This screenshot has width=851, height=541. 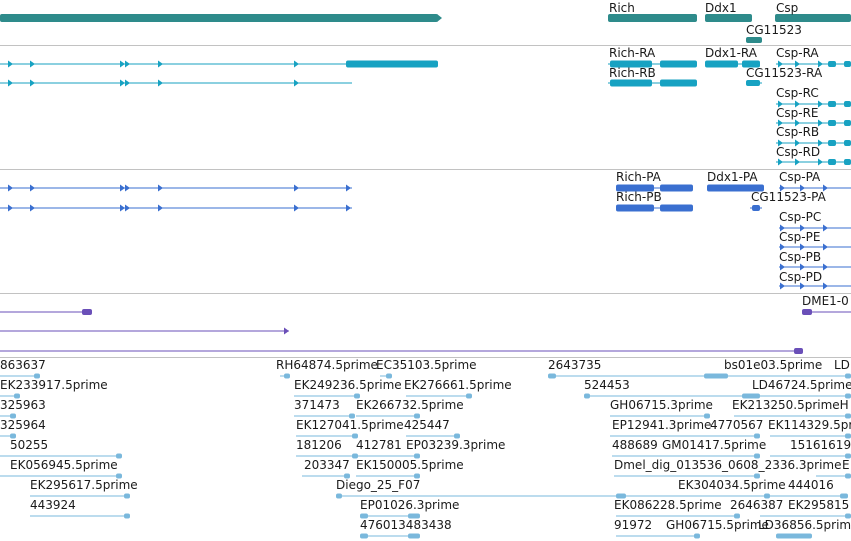 What do you see at coordinates (406, 525) in the screenshot?
I see `476013483438-label: 476013483438` at bounding box center [406, 525].